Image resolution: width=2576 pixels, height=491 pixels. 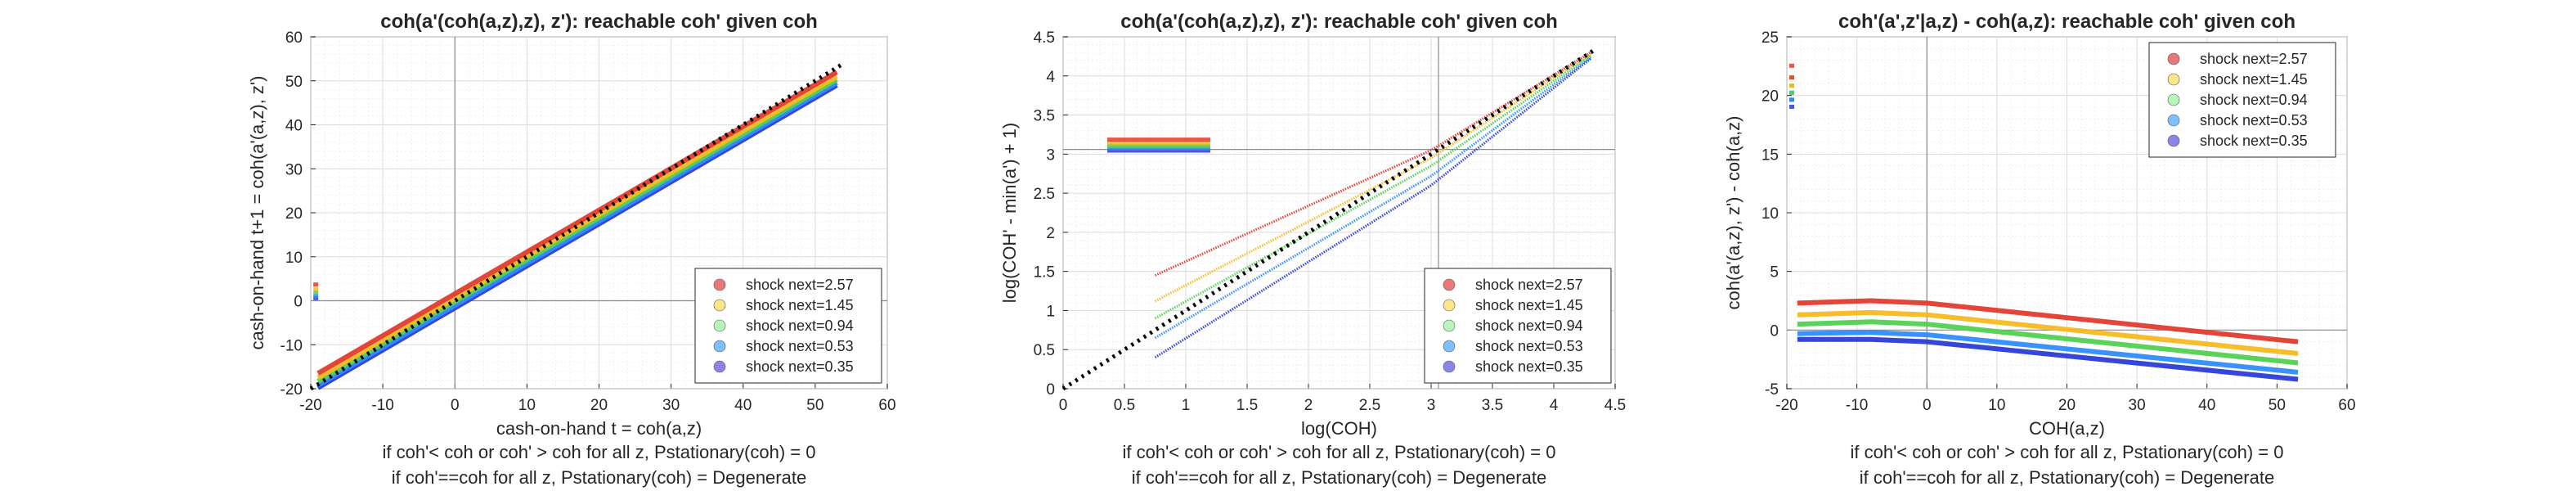 I want to click on panel-3-xlabel: COH(a,z), so click(x=2067, y=429).